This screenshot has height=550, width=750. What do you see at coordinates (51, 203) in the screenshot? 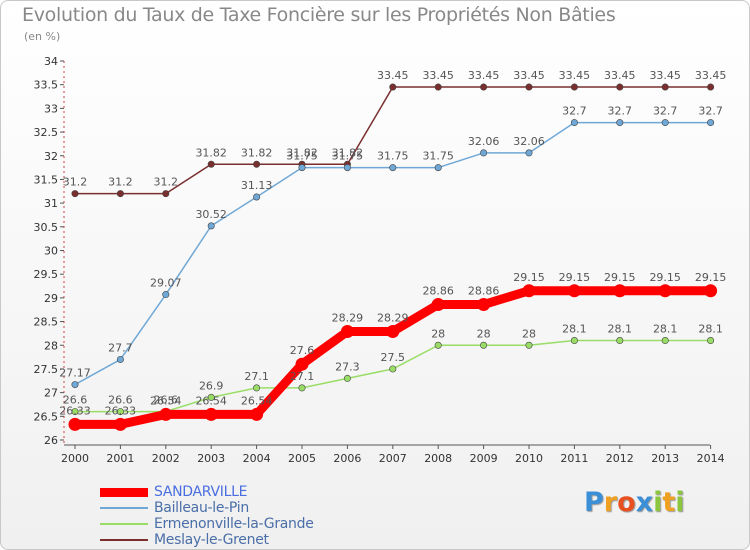
I see `y-tick-label: 31` at bounding box center [51, 203].